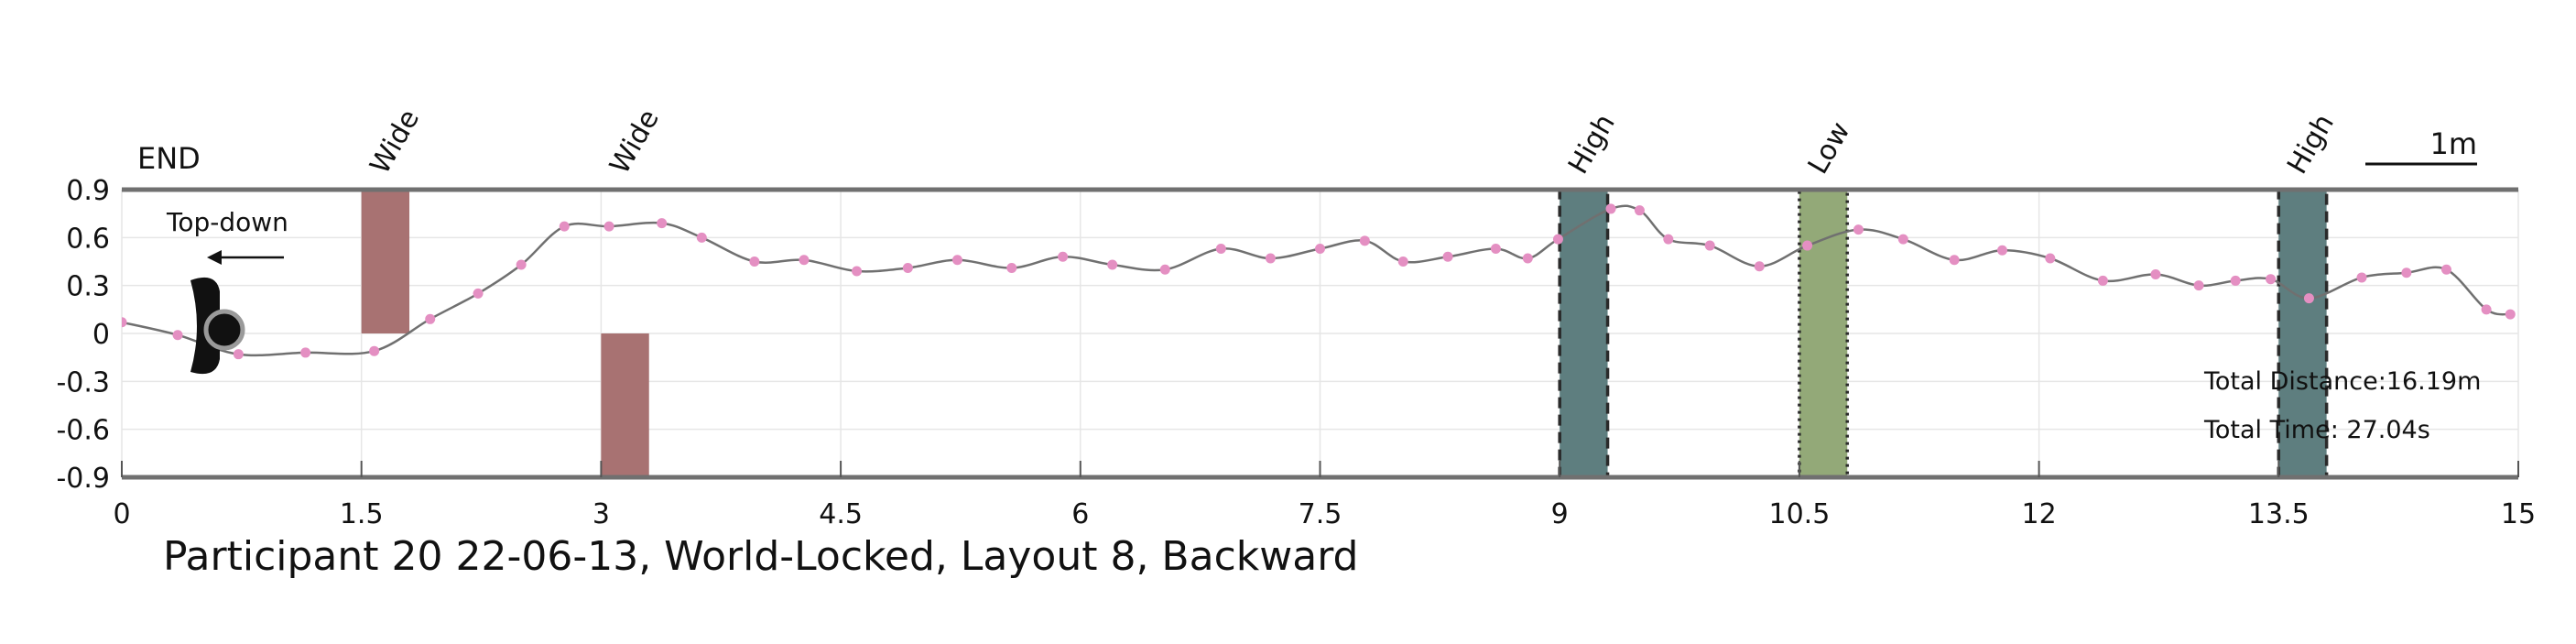 The width and height of the screenshot is (2576, 644). I want to click on y-tick-label: 0.3, so click(88, 287).